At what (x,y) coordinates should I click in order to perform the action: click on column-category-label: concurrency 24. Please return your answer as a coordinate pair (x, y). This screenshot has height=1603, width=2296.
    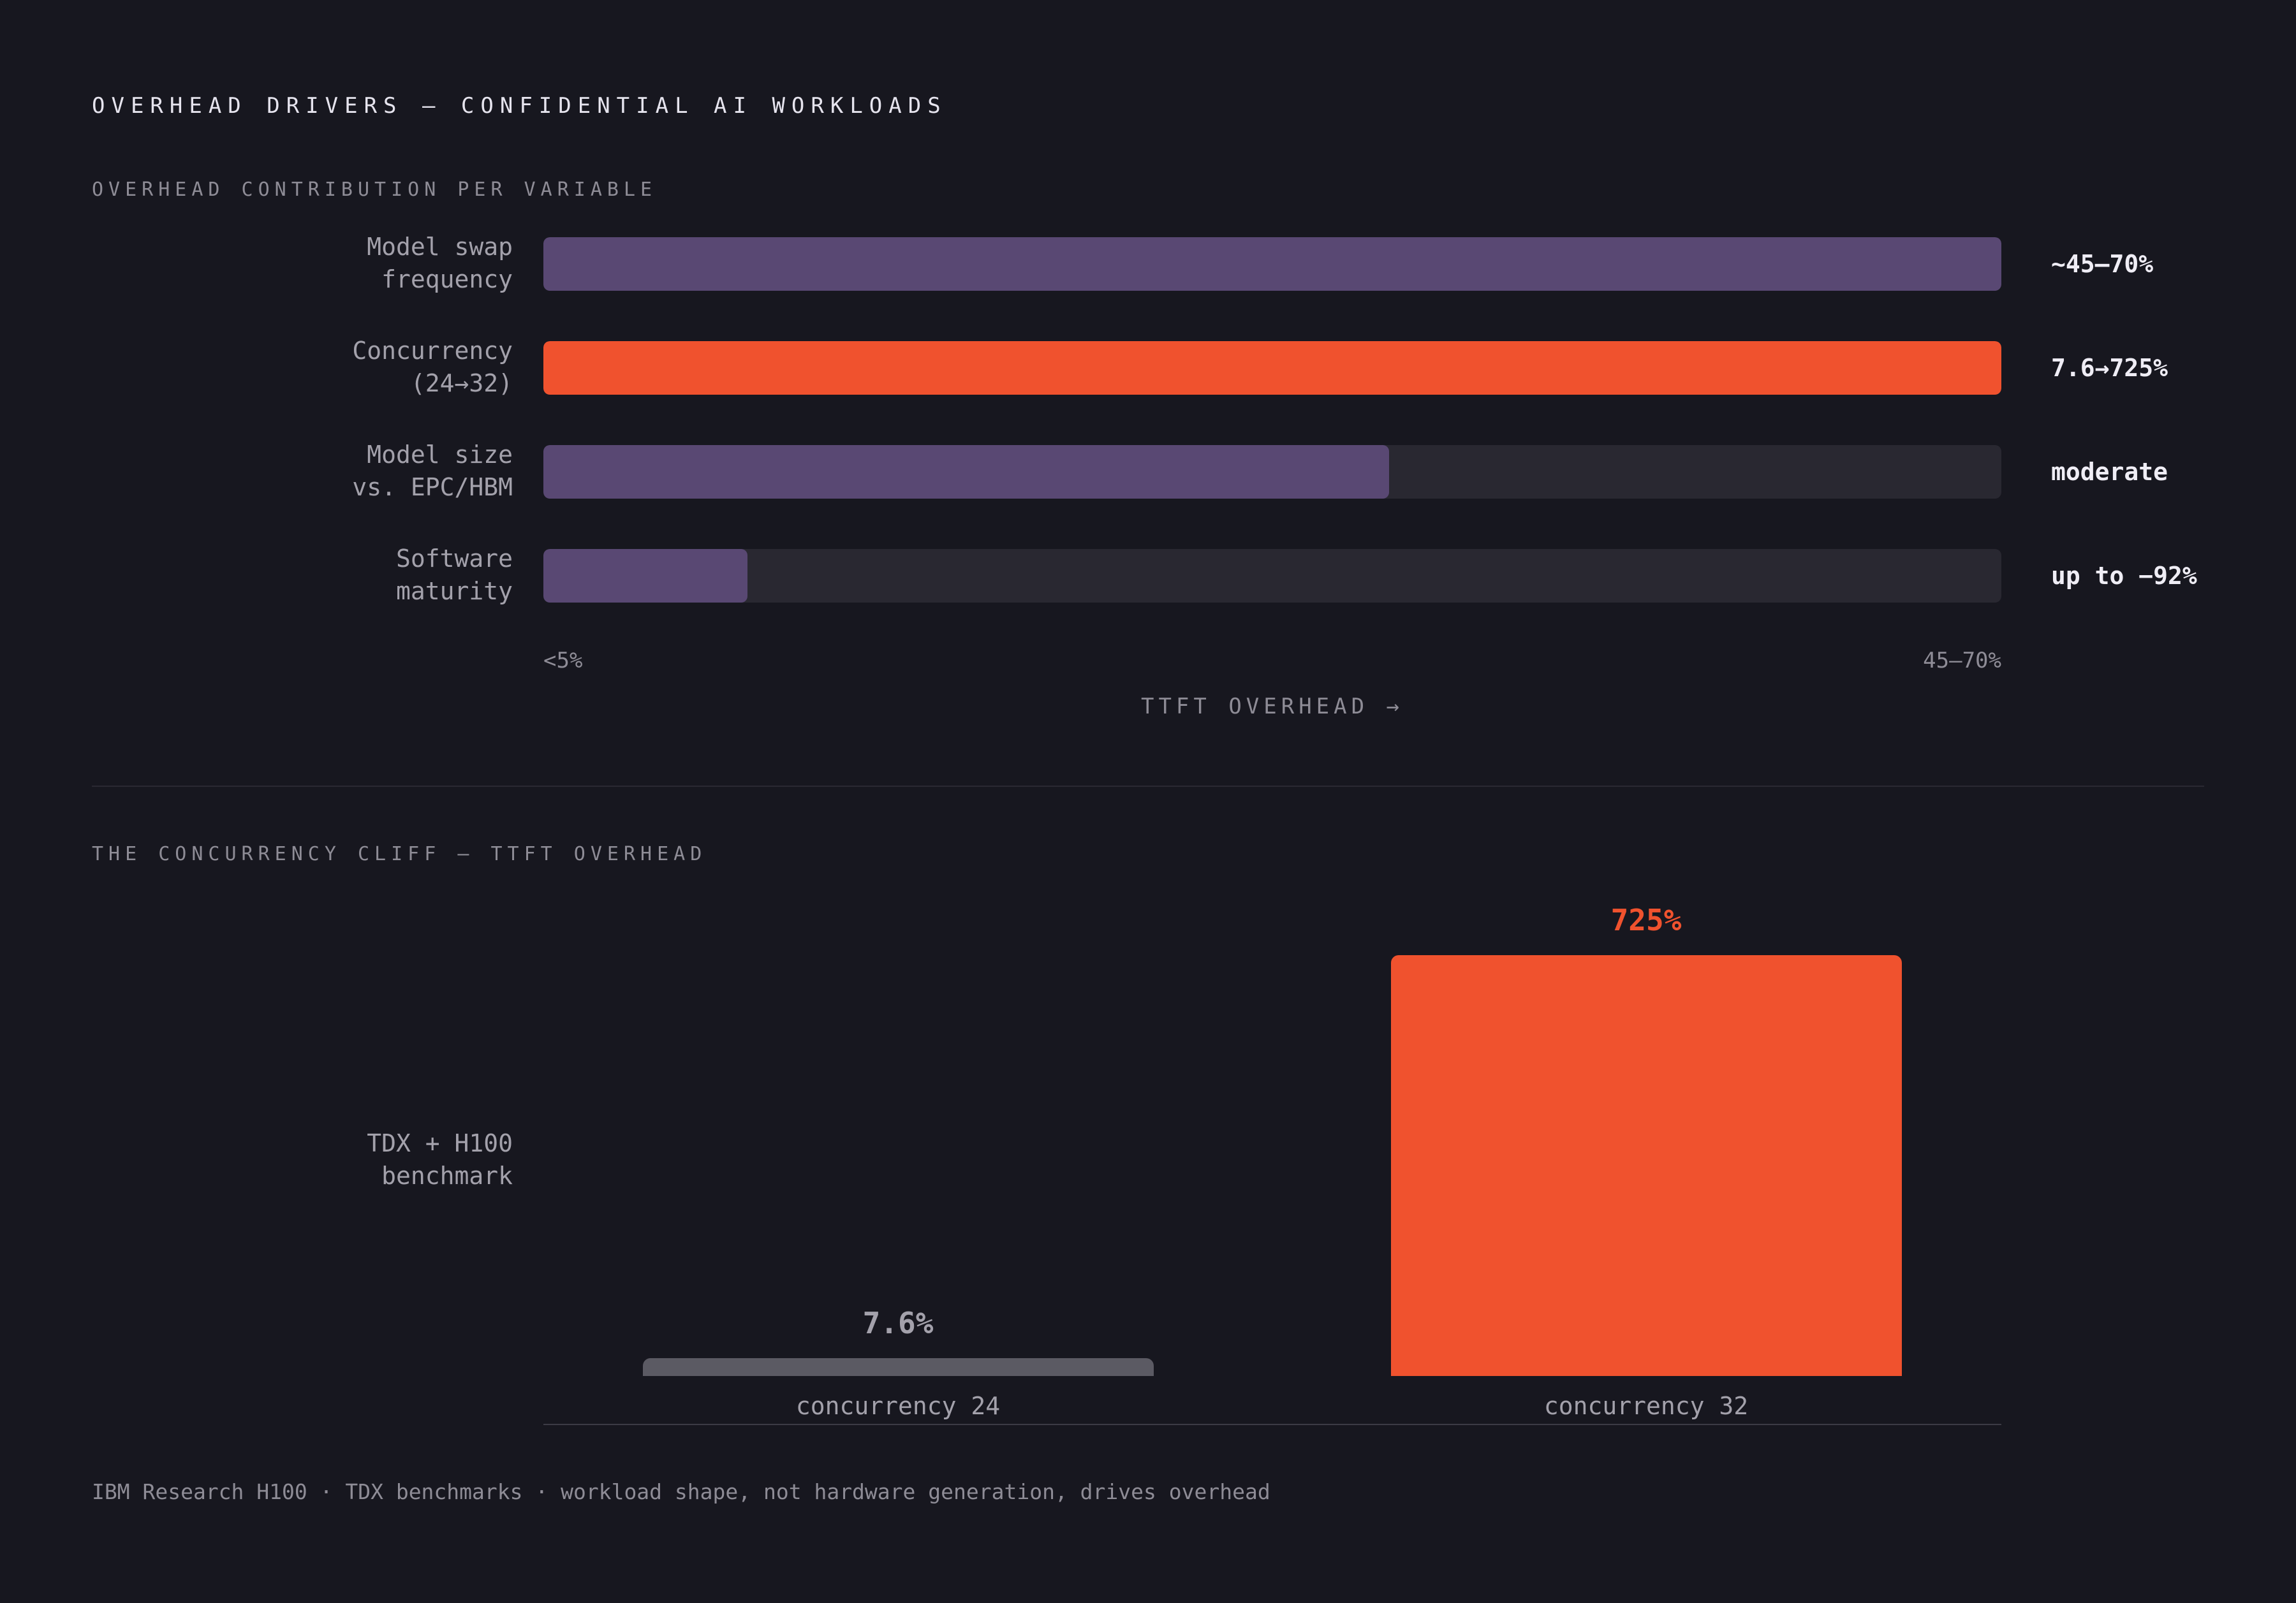
    Looking at the image, I should click on (898, 1406).